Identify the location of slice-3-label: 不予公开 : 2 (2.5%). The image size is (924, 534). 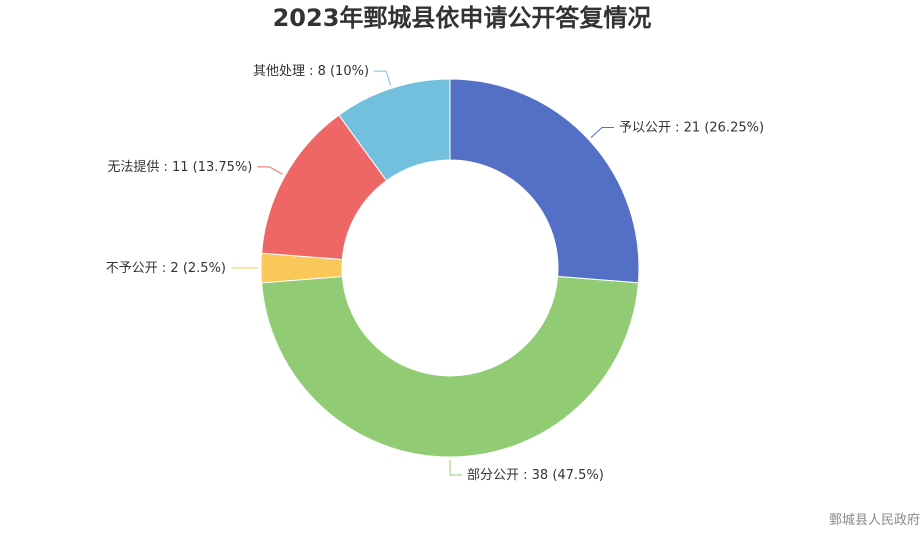
(166, 268).